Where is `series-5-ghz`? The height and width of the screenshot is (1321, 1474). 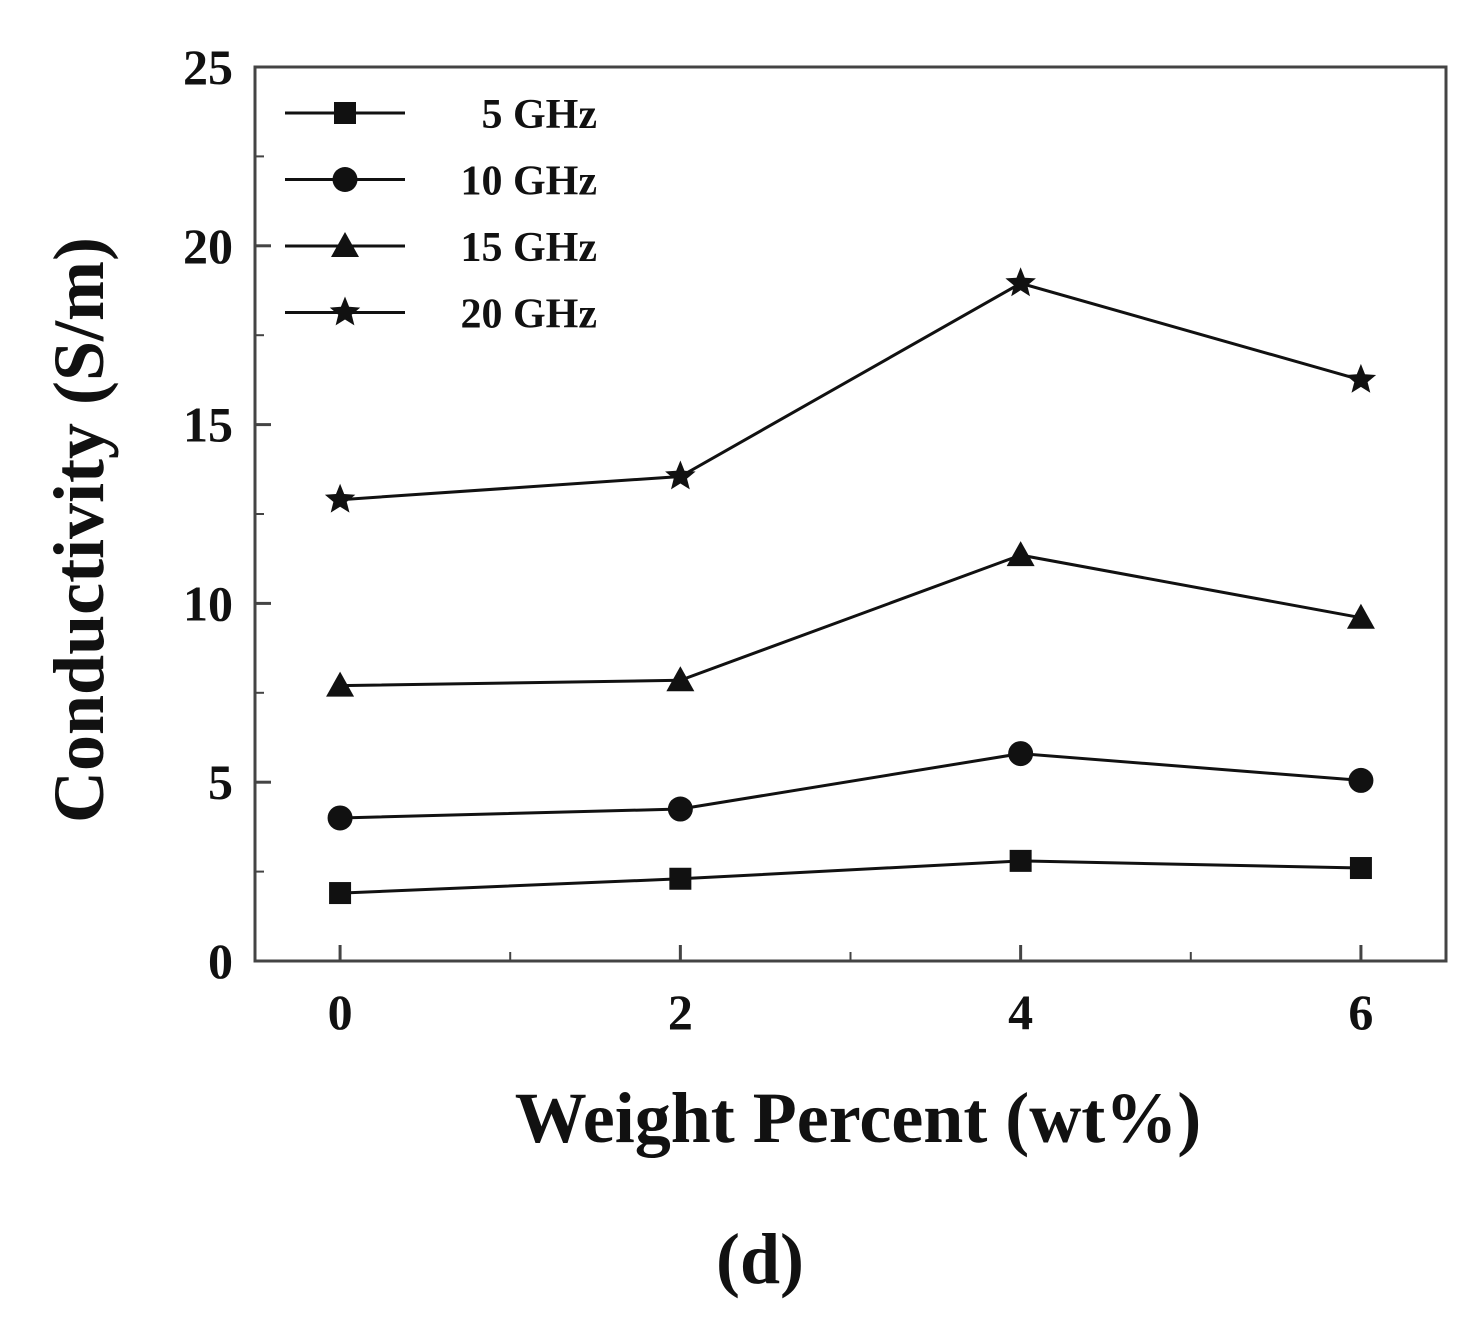 series-5-ghz is located at coordinates (850, 877).